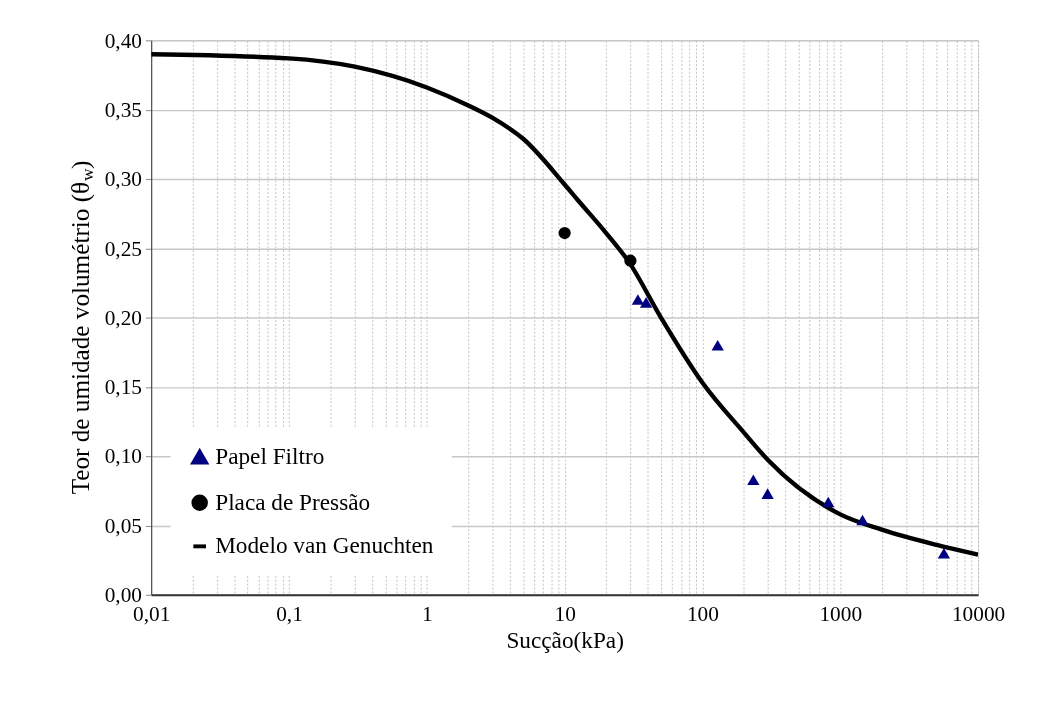 The image size is (1044, 711). Describe the element at coordinates (123, 248) in the screenshot. I see `y-tick-label: 0,25` at that location.